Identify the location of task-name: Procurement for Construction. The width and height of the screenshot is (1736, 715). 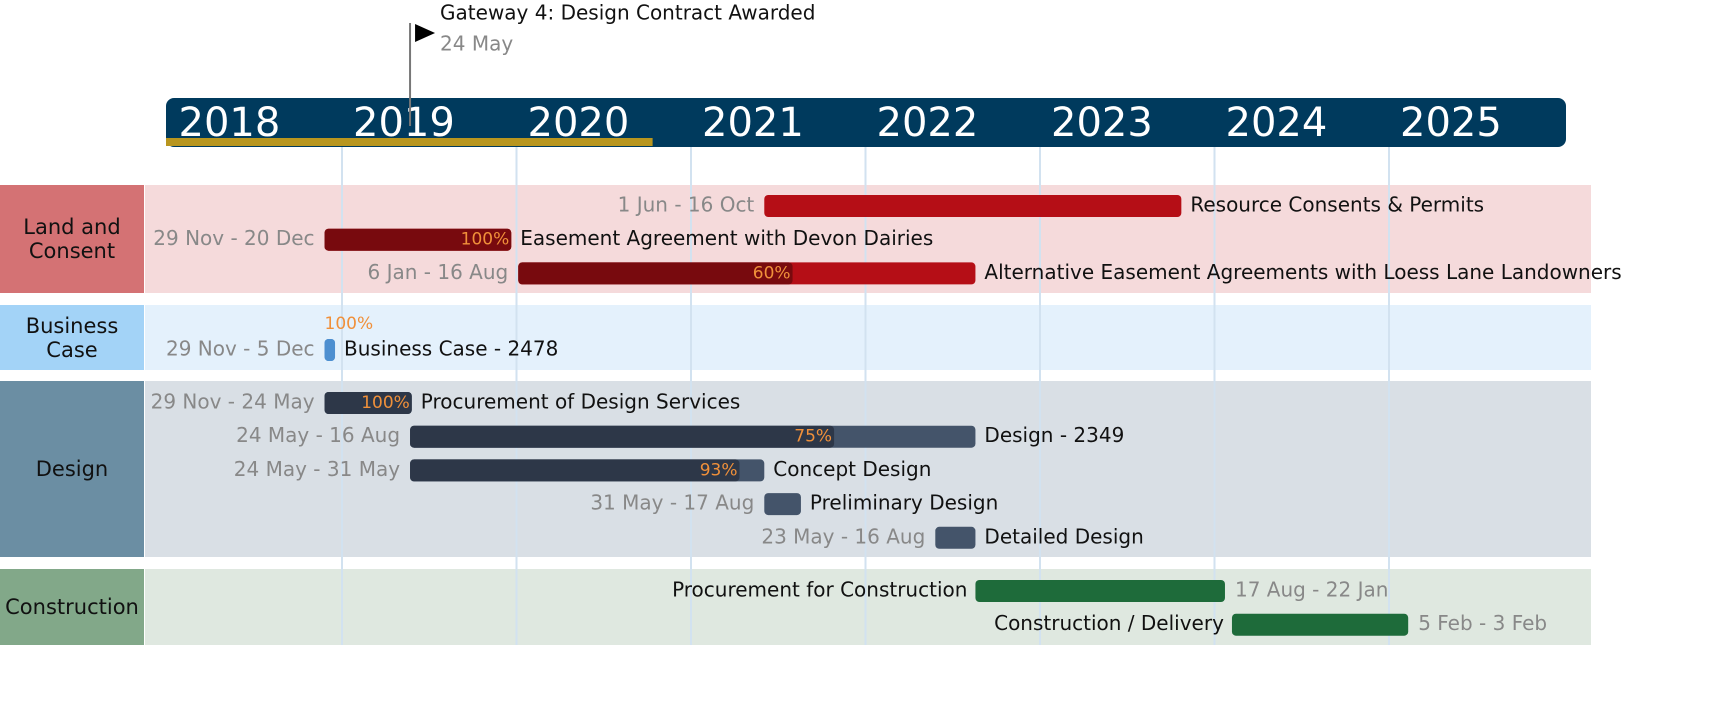
(819, 590).